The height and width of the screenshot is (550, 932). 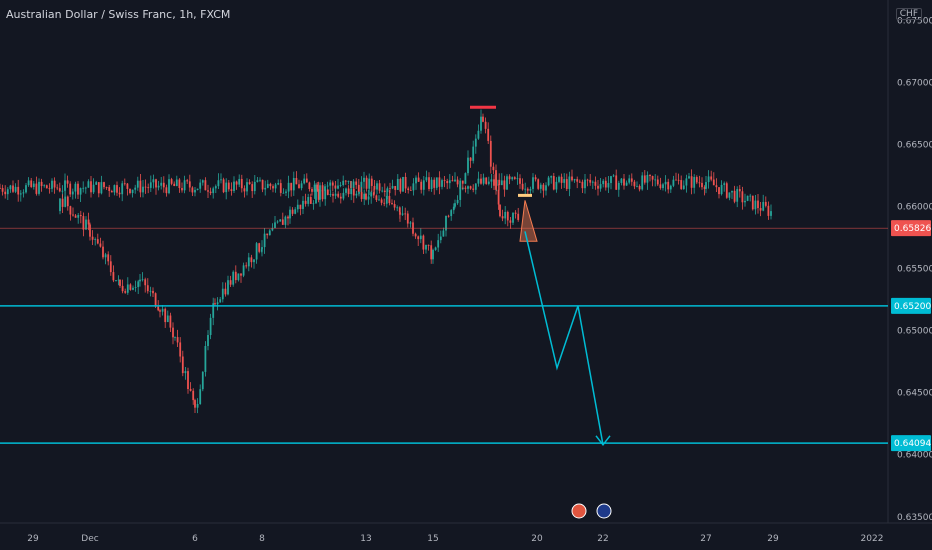 What do you see at coordinates (914, 83) in the screenshot?
I see `y-tick-label: 0.67000` at bounding box center [914, 83].